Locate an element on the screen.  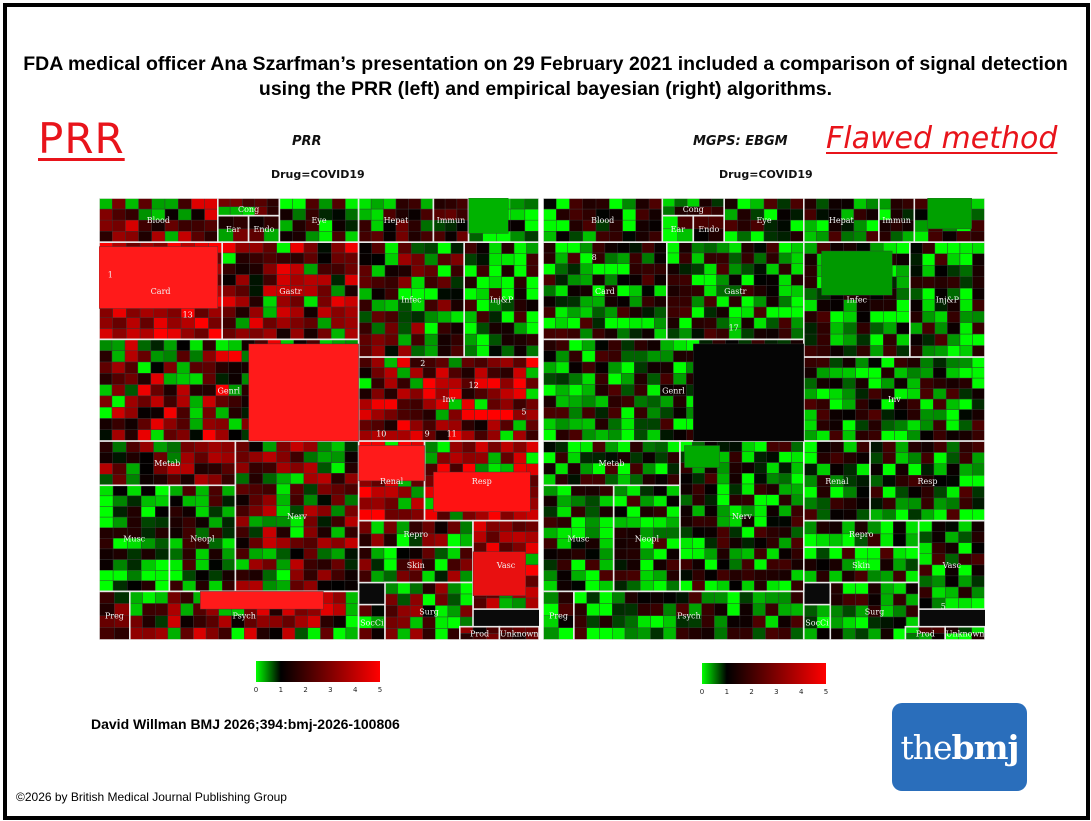
section-label-unknown: Unknown is located at coordinates (519, 633).